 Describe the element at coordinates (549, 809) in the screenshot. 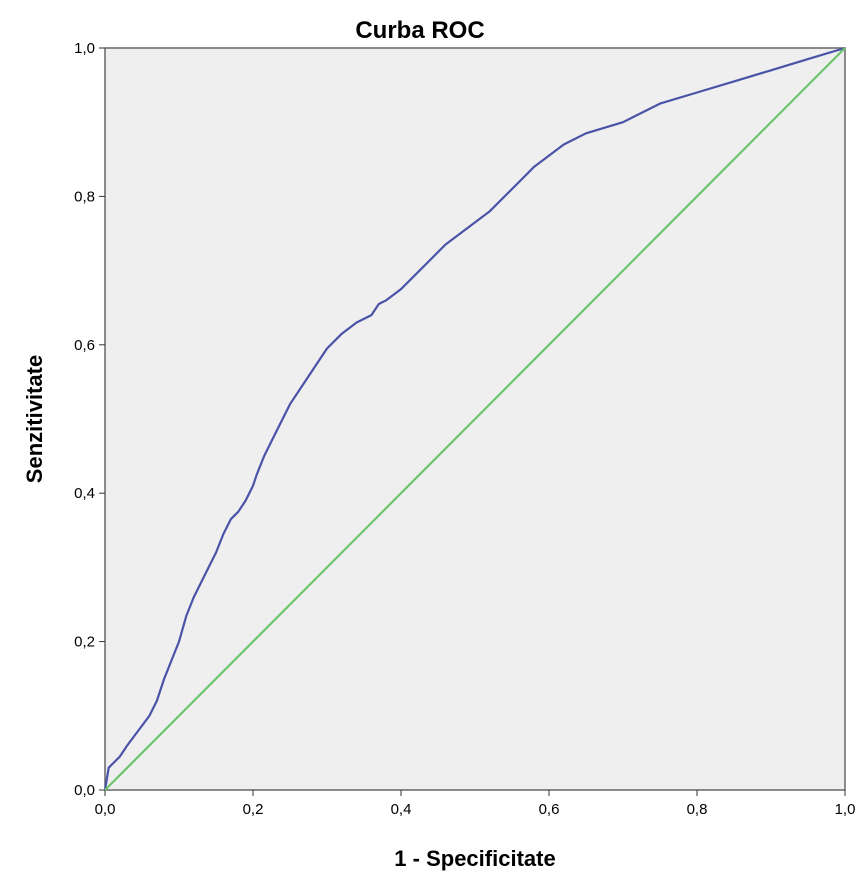

I see `x-tick-label: 0,6` at that location.